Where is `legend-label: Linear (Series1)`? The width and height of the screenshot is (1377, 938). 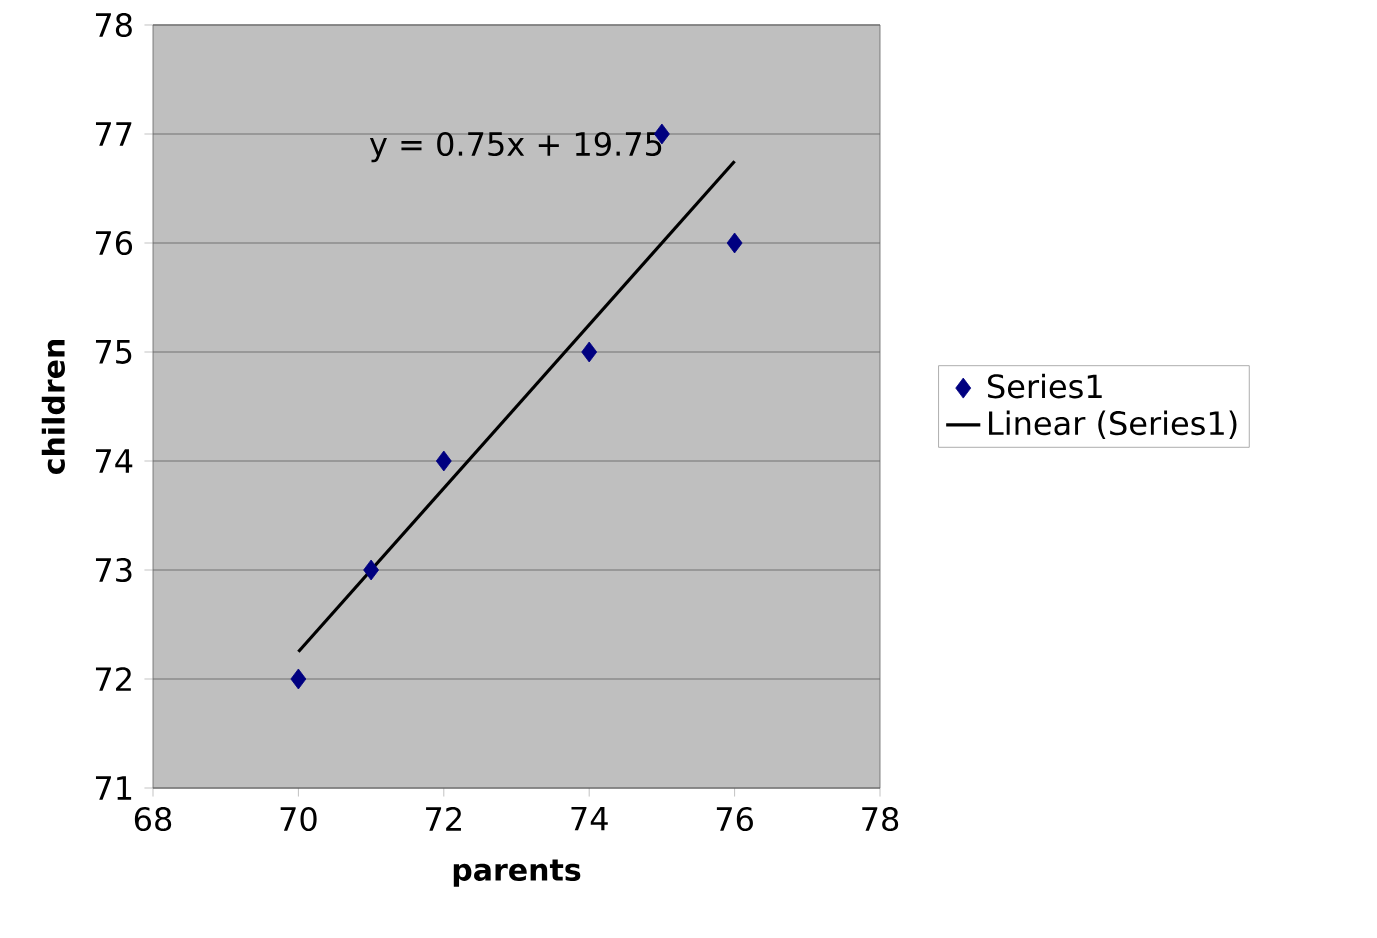 legend-label: Linear (Series1) is located at coordinates (1113, 425).